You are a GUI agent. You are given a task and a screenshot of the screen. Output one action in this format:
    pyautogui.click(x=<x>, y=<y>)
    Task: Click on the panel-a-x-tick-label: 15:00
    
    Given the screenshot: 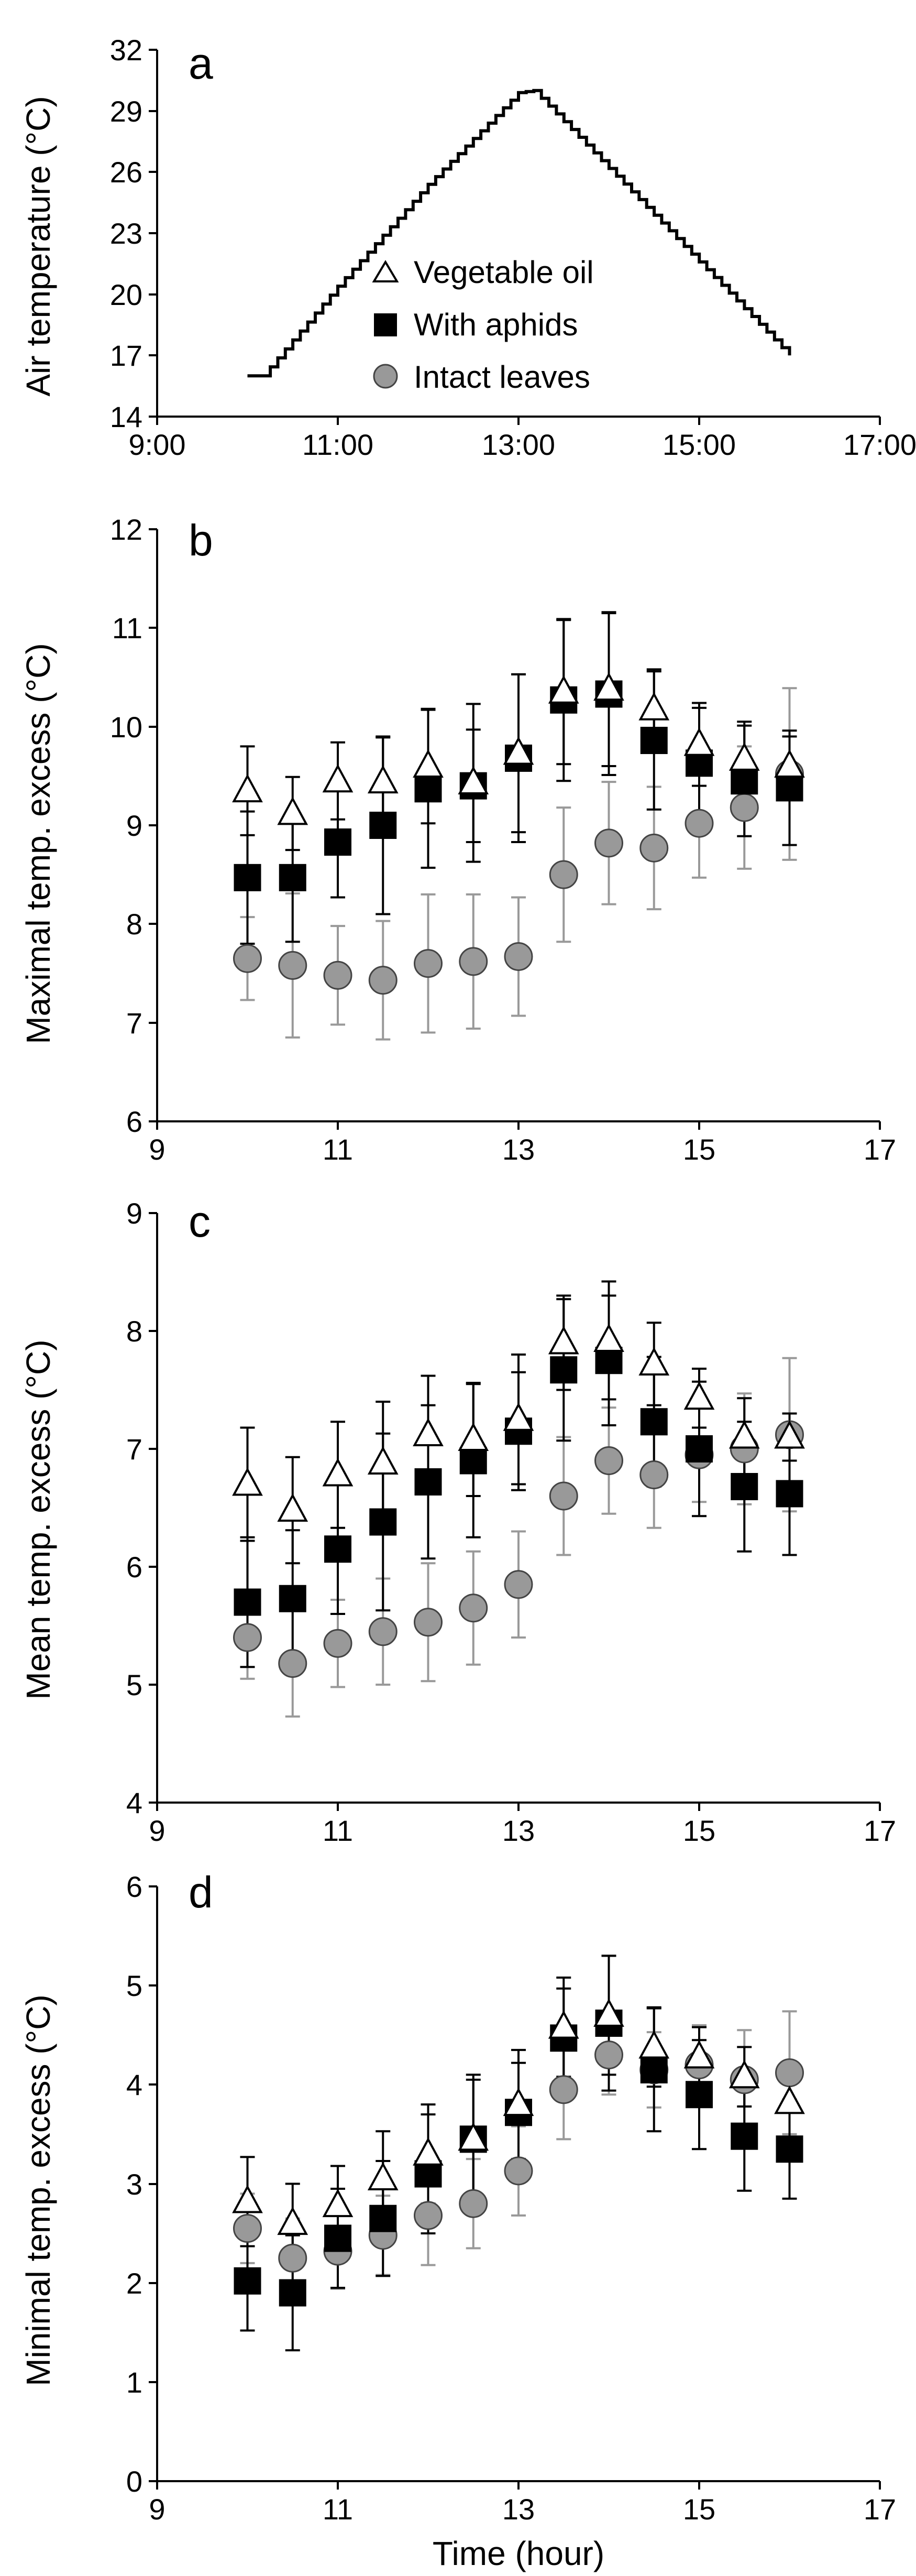 What is the action you would take?
    pyautogui.click(x=699, y=444)
    